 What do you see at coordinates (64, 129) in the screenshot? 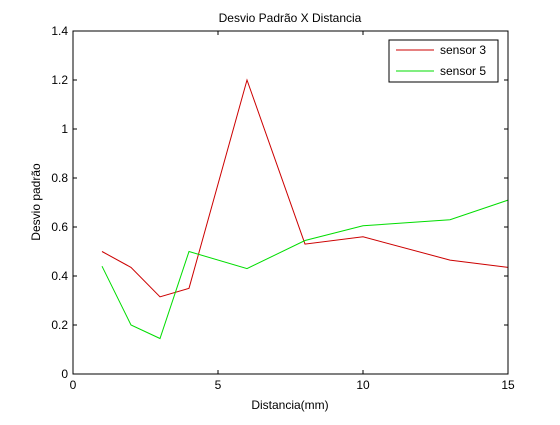
I see `y-tick-label: 1` at bounding box center [64, 129].